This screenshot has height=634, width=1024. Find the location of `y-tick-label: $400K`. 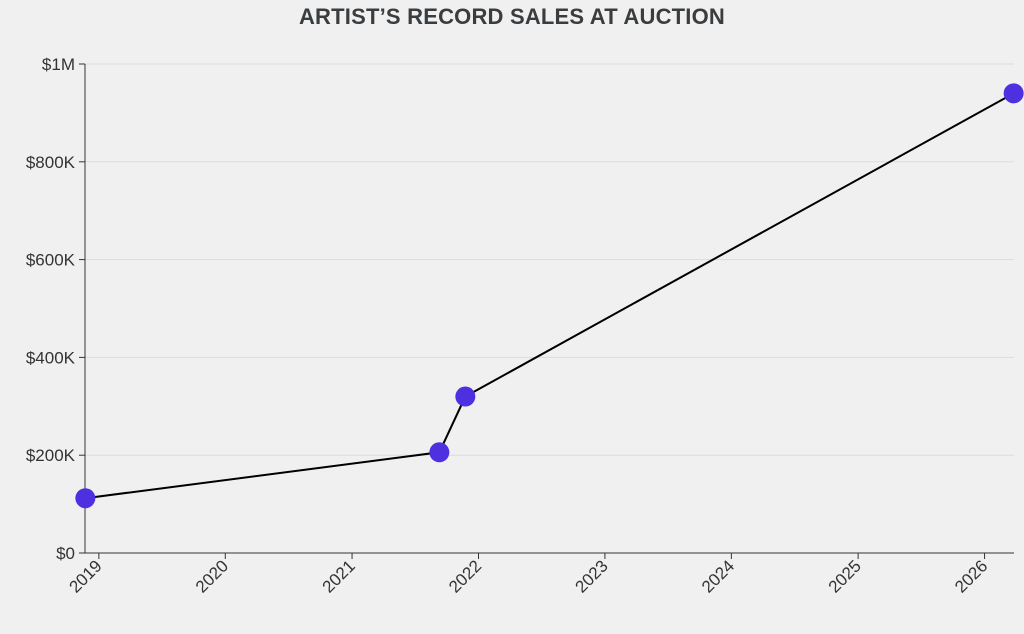

y-tick-label: $400K is located at coordinates (51, 357).